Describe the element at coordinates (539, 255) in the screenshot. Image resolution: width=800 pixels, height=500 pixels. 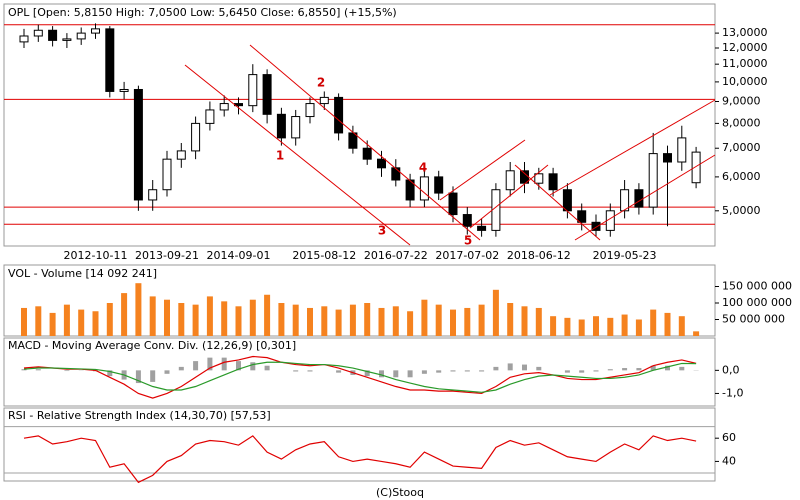
I see `x-tick-label: 2018-06-12` at that location.